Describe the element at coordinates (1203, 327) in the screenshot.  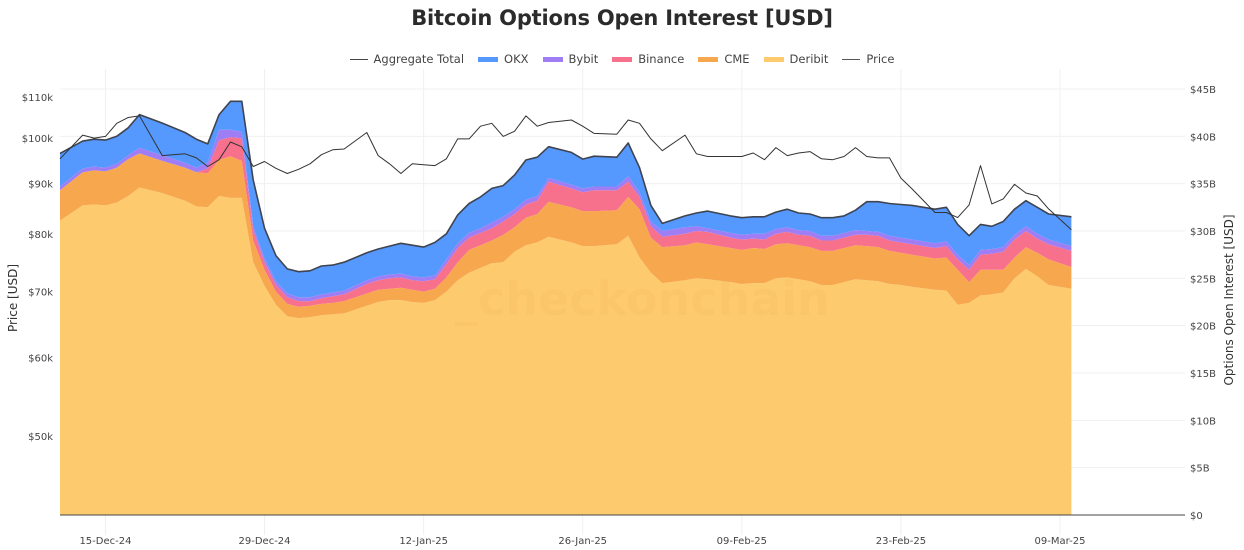
I see `y-right-tick-label: $20B` at that location.